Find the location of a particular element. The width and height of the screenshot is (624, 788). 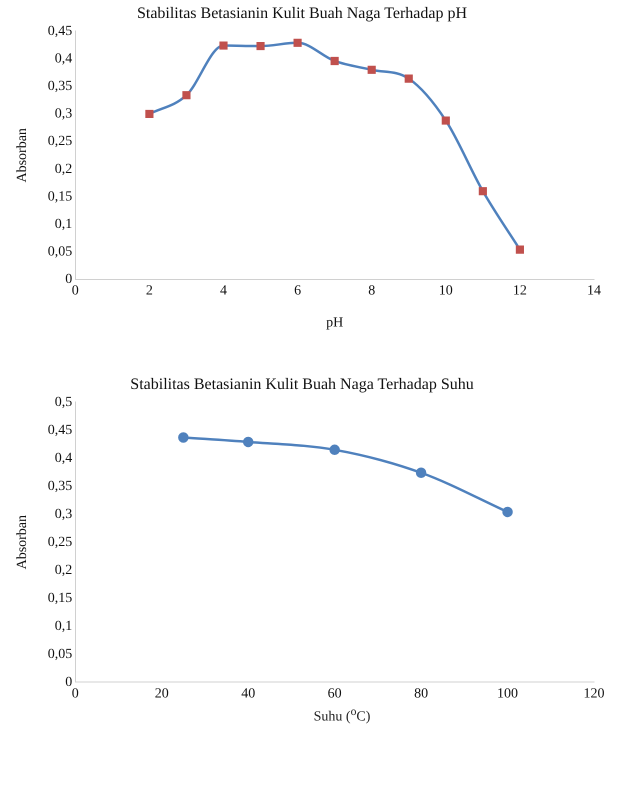

chart-title: Stabilitas Betasianin Kulit Buah Naga Terhadap pH is located at coordinates (302, 13).